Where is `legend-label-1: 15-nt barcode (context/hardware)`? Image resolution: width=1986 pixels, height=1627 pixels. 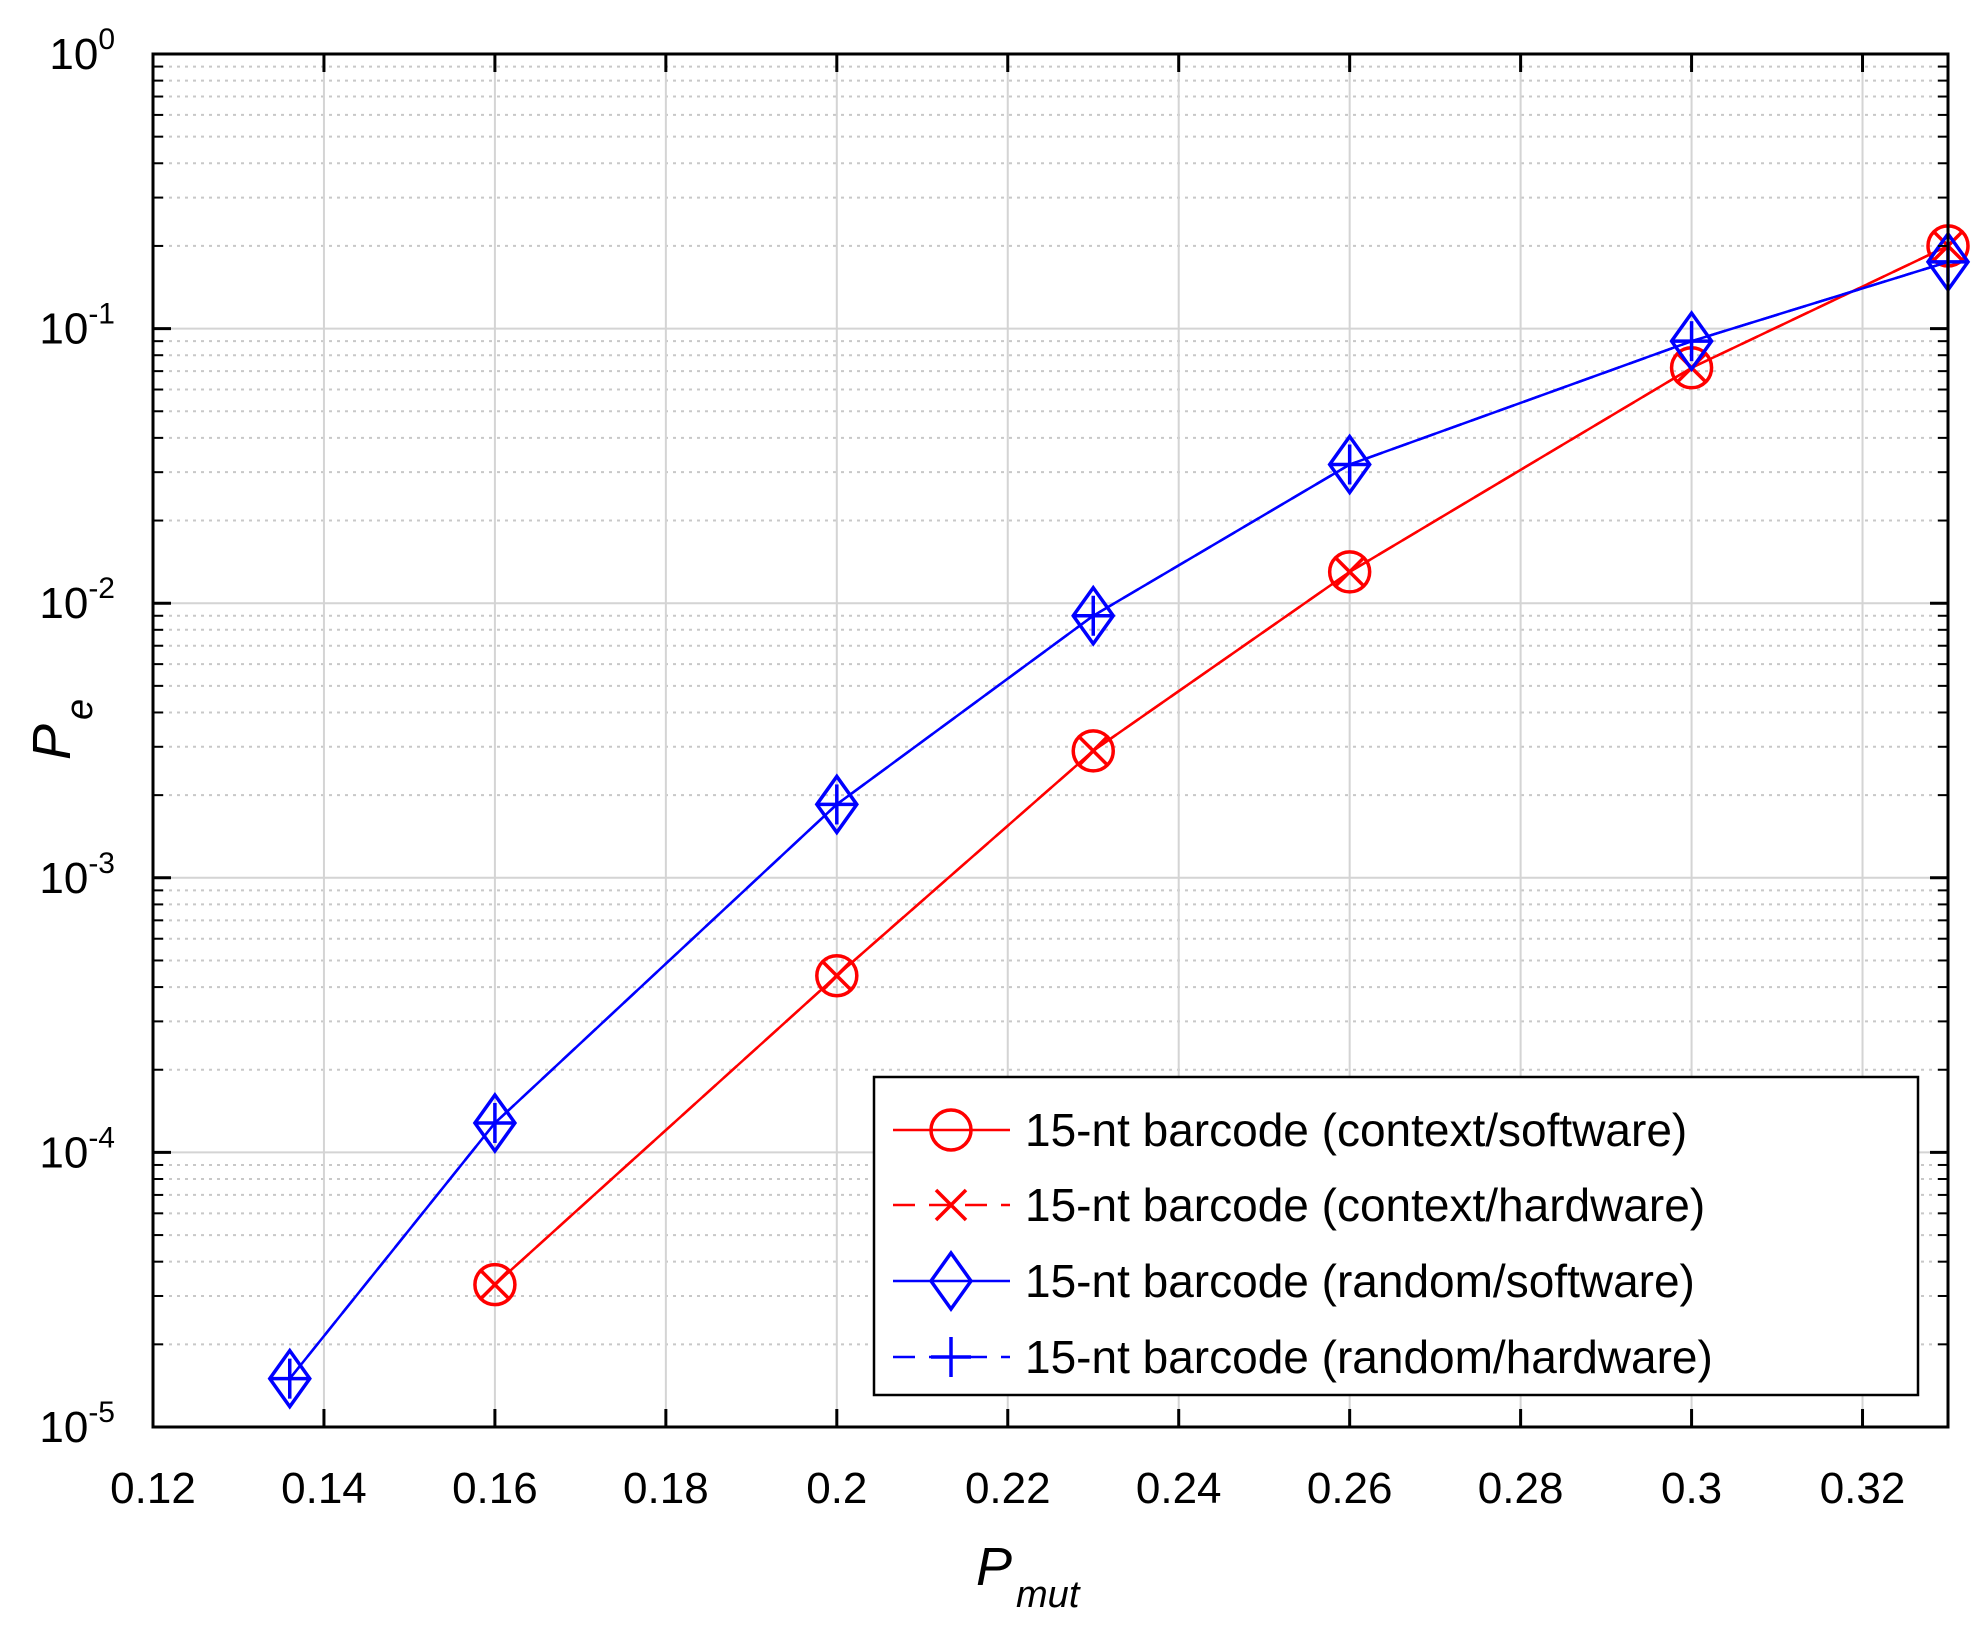
legend-label-1: 15-nt barcode (context/hardware) is located at coordinates (1365, 1205).